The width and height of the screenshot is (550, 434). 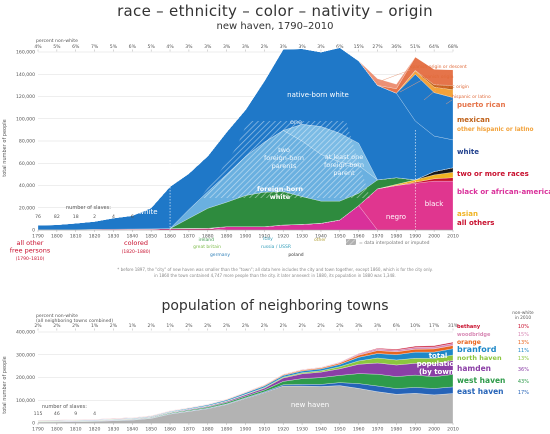 What do you see at coordinates (523, 327) in the screenshot?
I see `legend-nonwhite-bethany: 10%` at bounding box center [523, 327].